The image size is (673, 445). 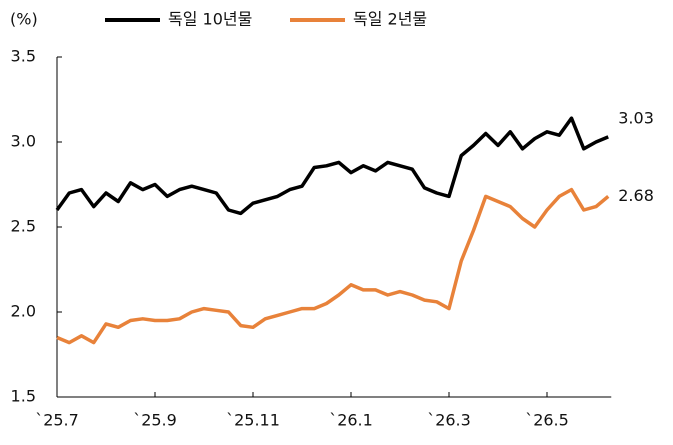 What do you see at coordinates (390, 19) in the screenshot?
I see `legend-label: 독일 2년물` at bounding box center [390, 19].